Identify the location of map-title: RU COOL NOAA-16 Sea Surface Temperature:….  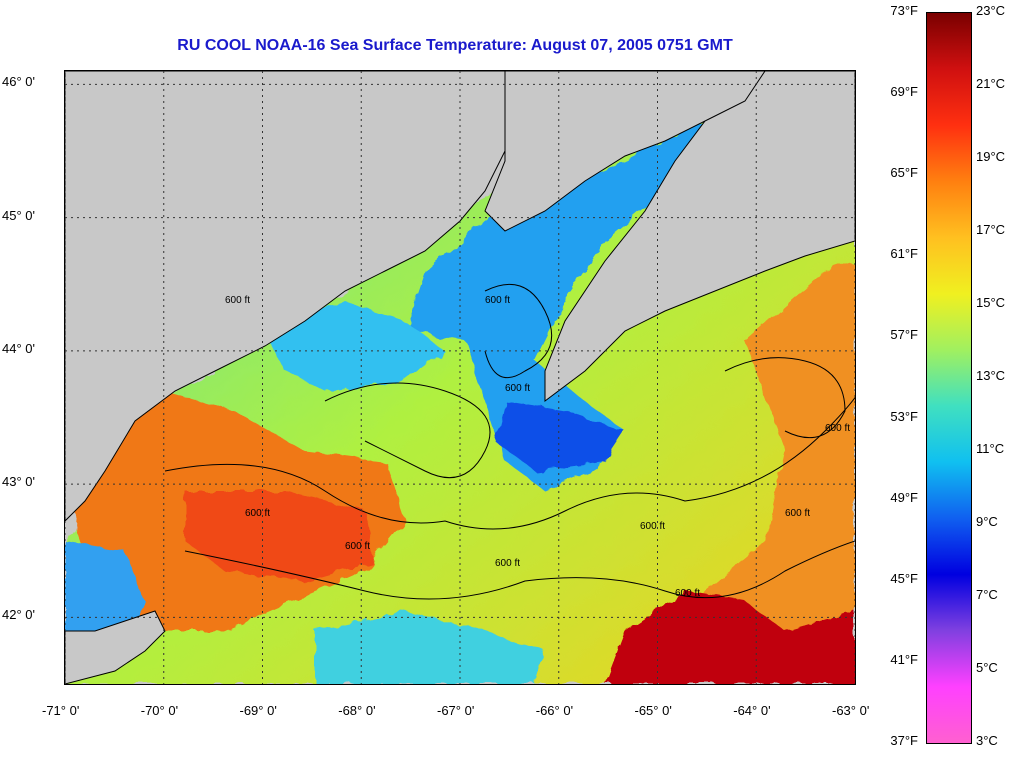
(455, 45).